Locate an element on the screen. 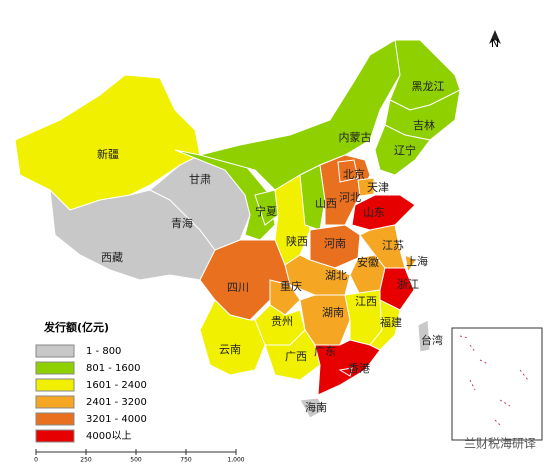  legend-label: 2401 - 3200 is located at coordinates (116, 402).